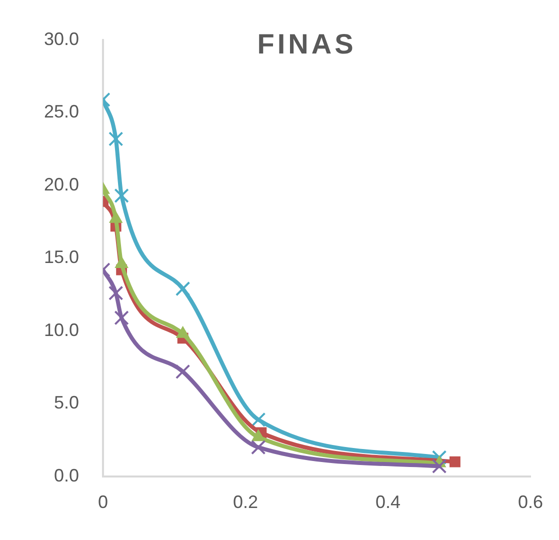 The height and width of the screenshot is (540, 559). What do you see at coordinates (245, 502) in the screenshot?
I see `x-tick-label: 0.2` at bounding box center [245, 502].